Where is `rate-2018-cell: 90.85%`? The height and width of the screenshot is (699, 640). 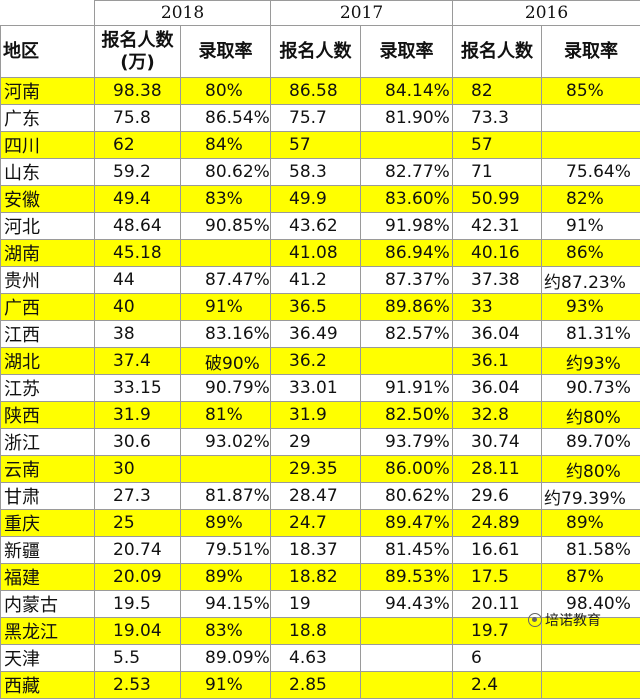 rate-2018-cell: 90.85% is located at coordinates (226, 226).